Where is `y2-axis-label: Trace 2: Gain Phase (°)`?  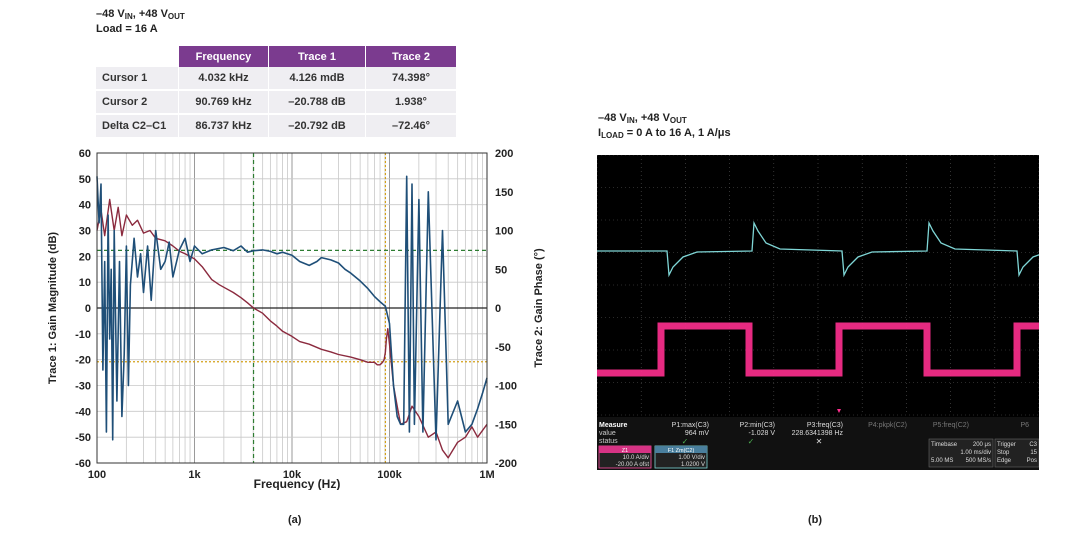 y2-axis-label: Trace 2: Gain Phase (°) is located at coordinates (539, 308).